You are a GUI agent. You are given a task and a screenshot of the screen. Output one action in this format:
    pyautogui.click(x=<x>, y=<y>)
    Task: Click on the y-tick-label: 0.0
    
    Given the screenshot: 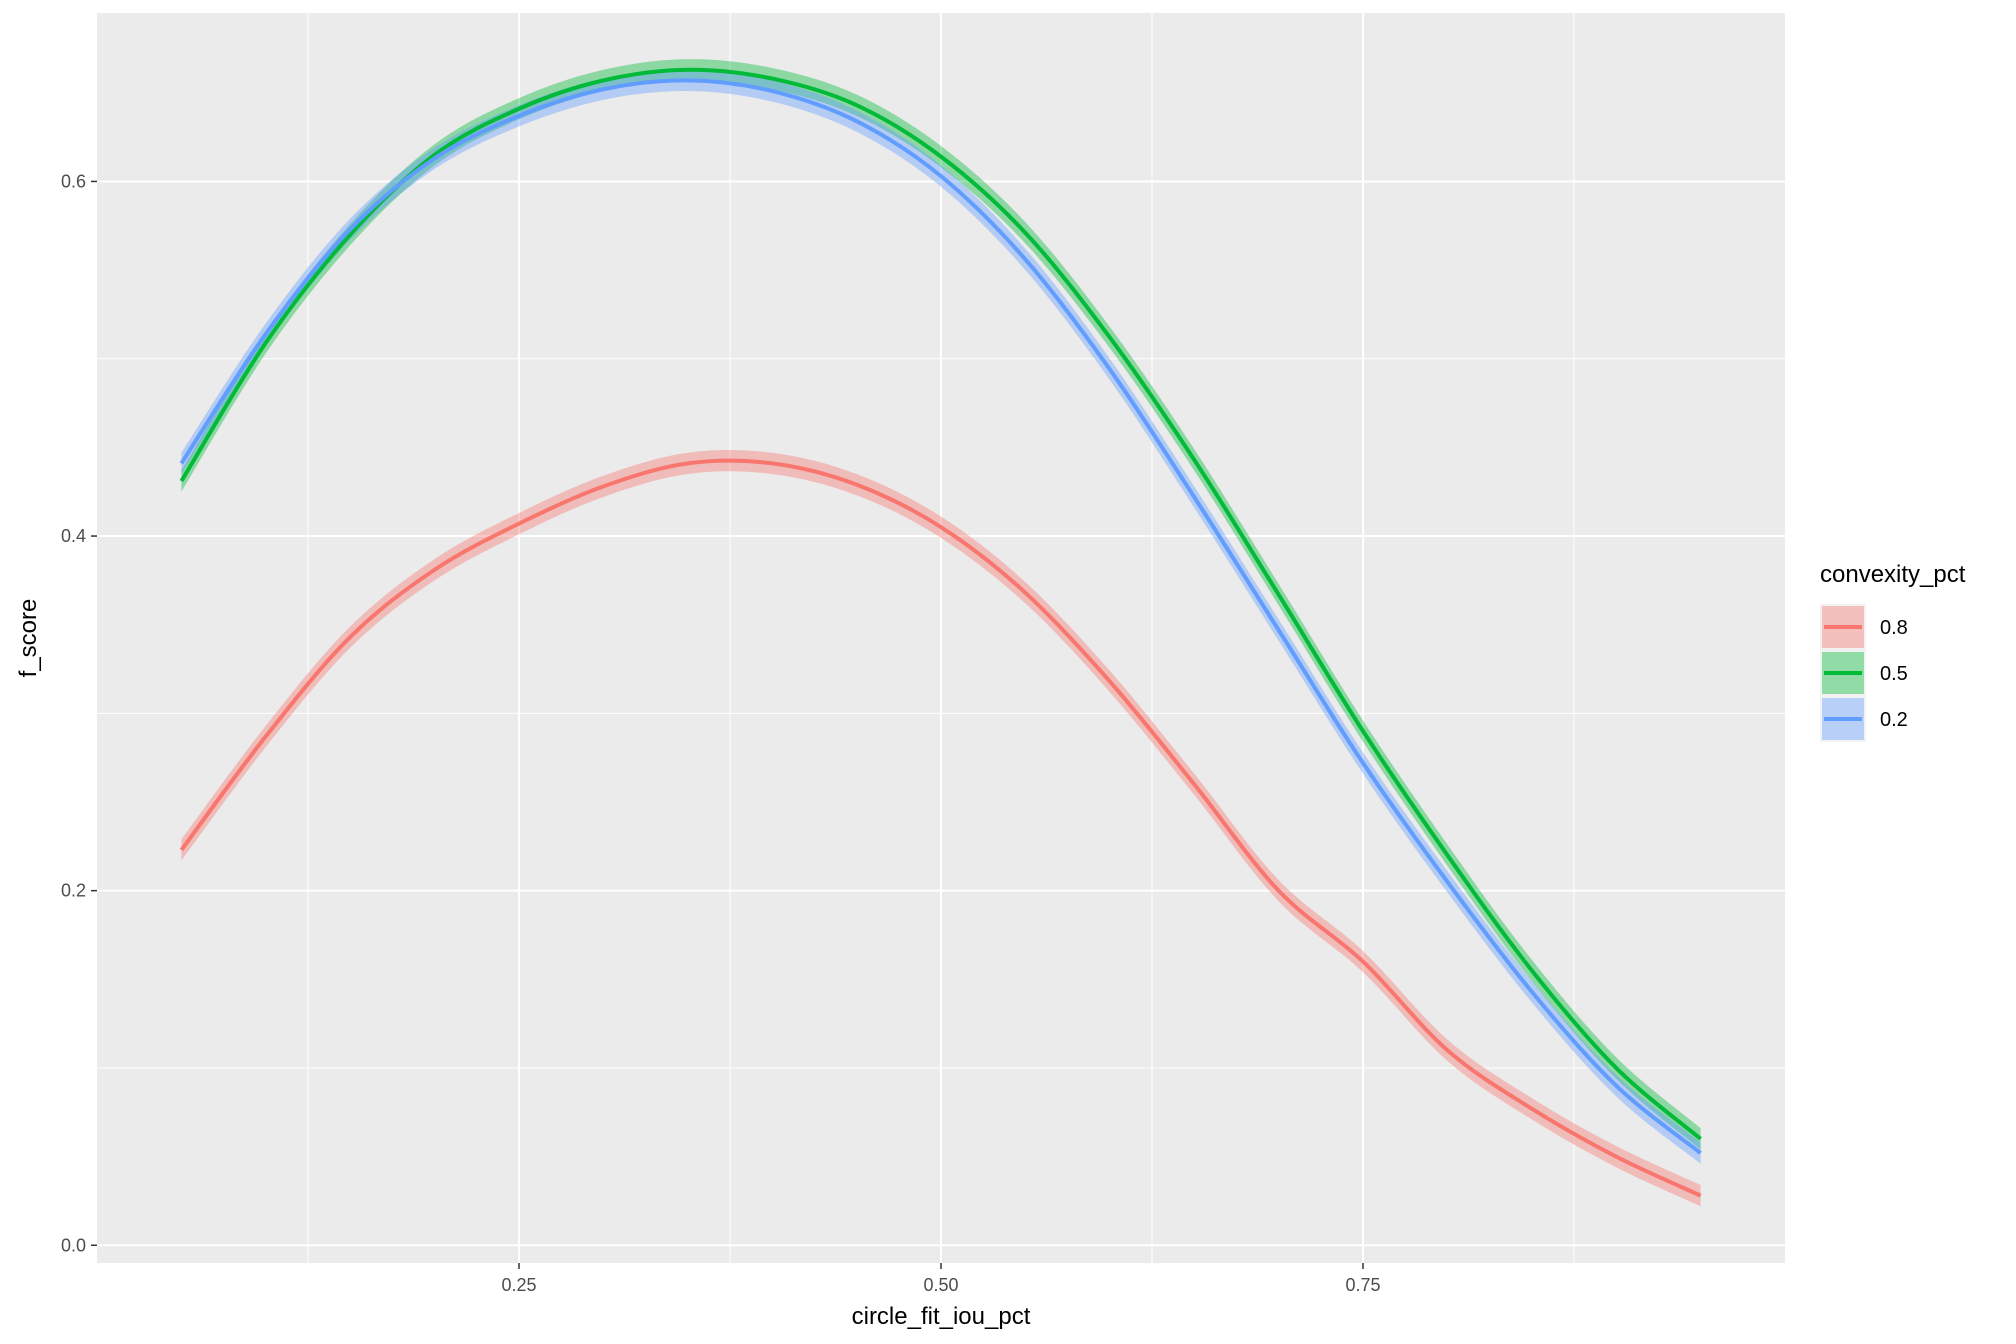 What is the action you would take?
    pyautogui.click(x=73, y=1245)
    